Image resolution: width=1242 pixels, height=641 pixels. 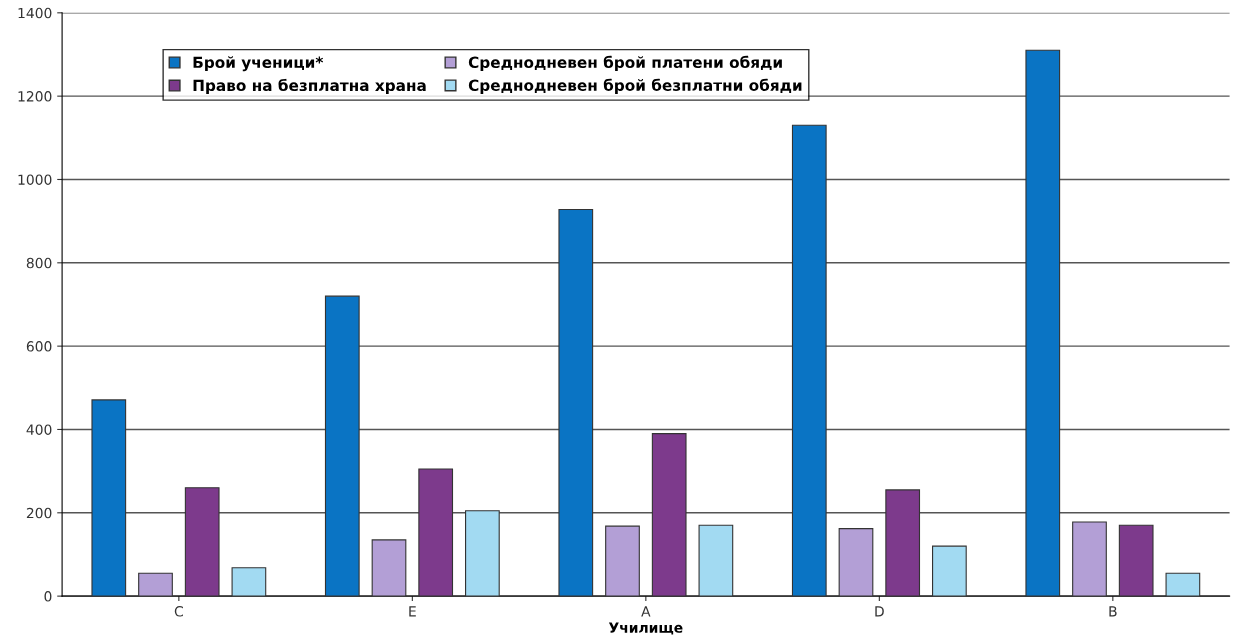 What do you see at coordinates (39, 263) in the screenshot?
I see `y-tick-label: 800` at bounding box center [39, 263].